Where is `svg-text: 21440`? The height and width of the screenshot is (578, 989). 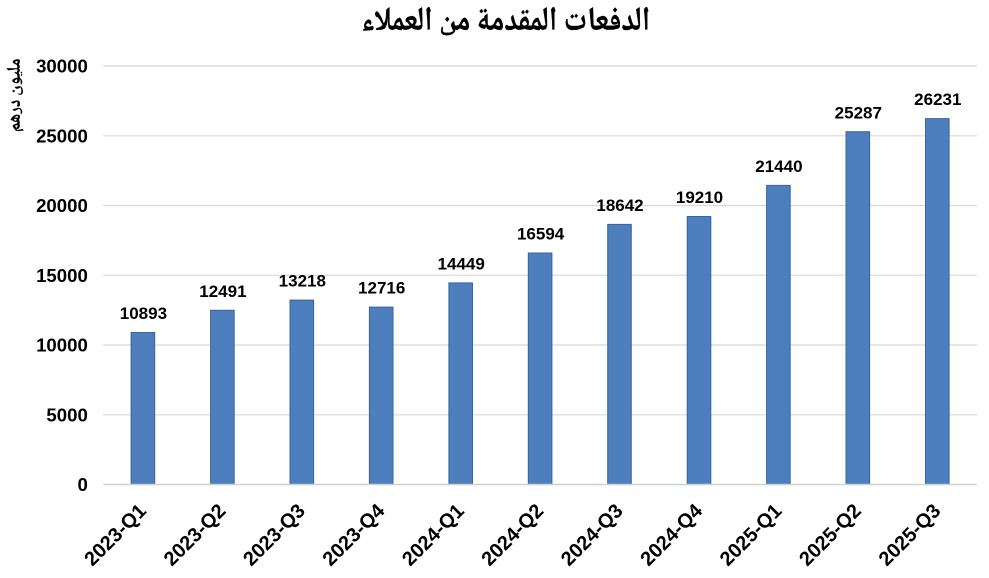 svg-text: 21440 is located at coordinates (778, 166).